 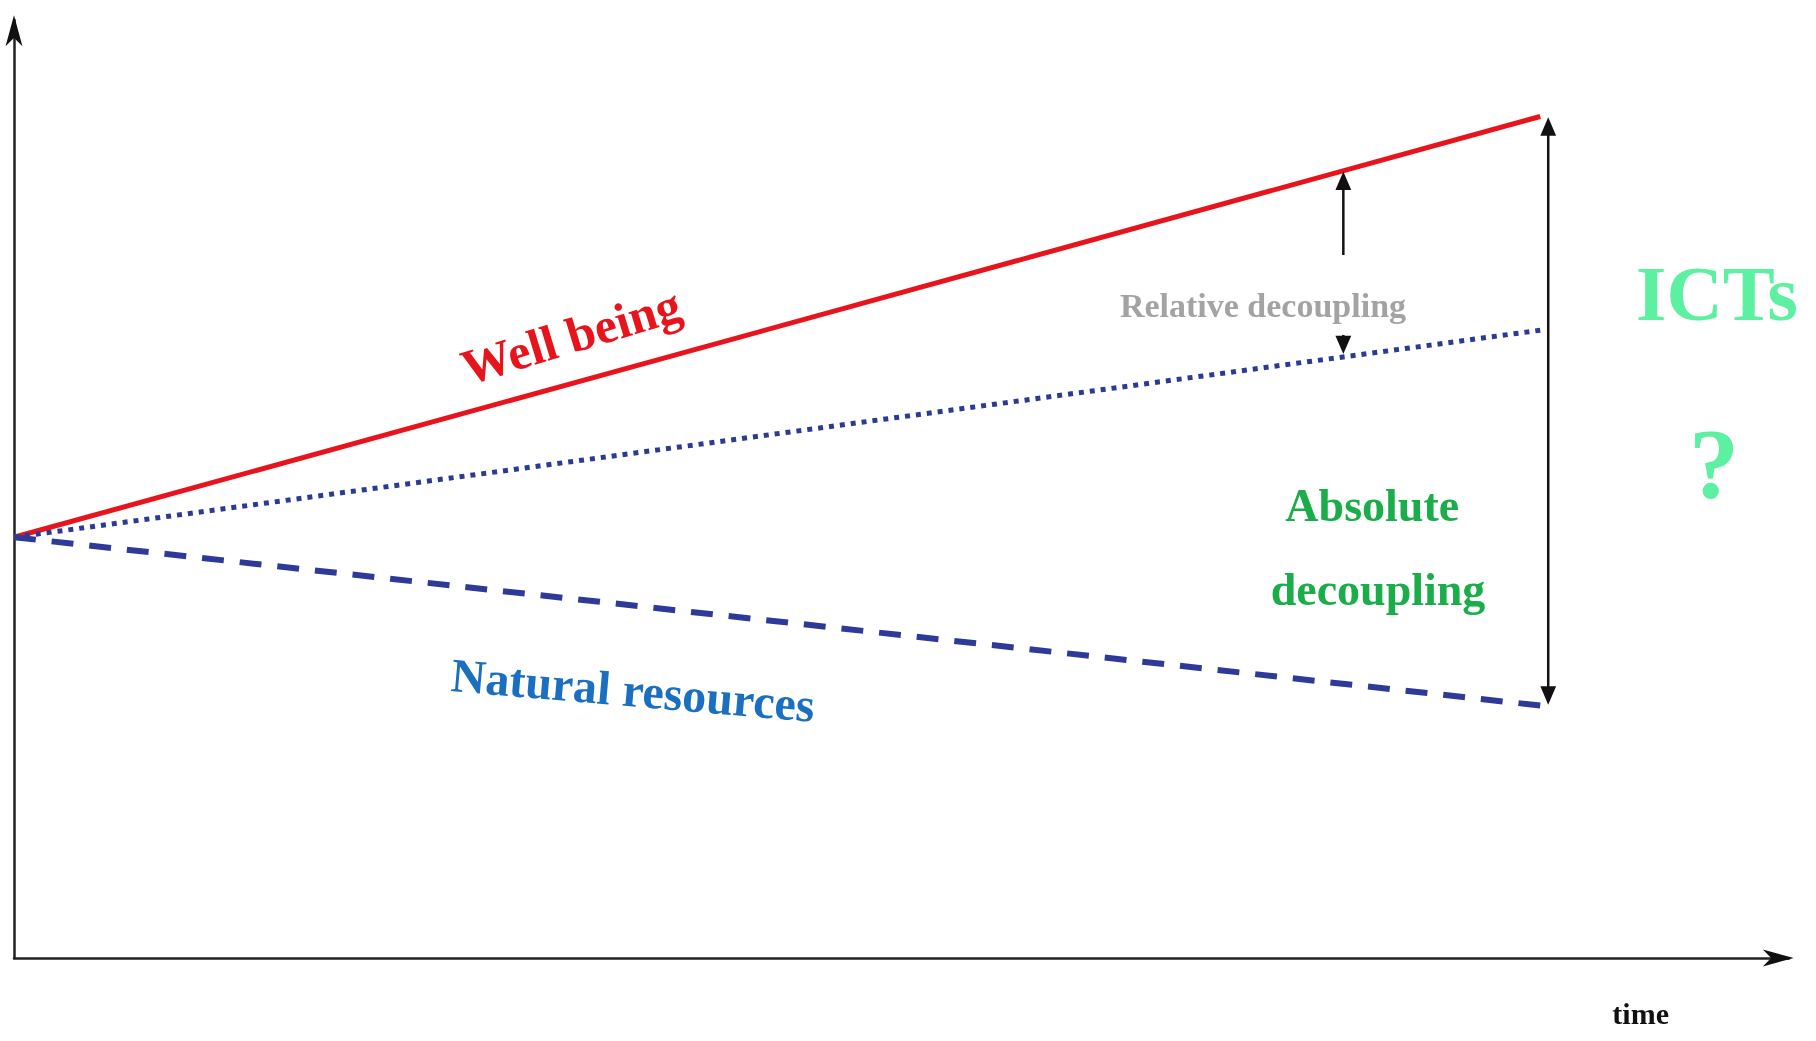 I want to click on annotation: ?, so click(x=1714, y=463).